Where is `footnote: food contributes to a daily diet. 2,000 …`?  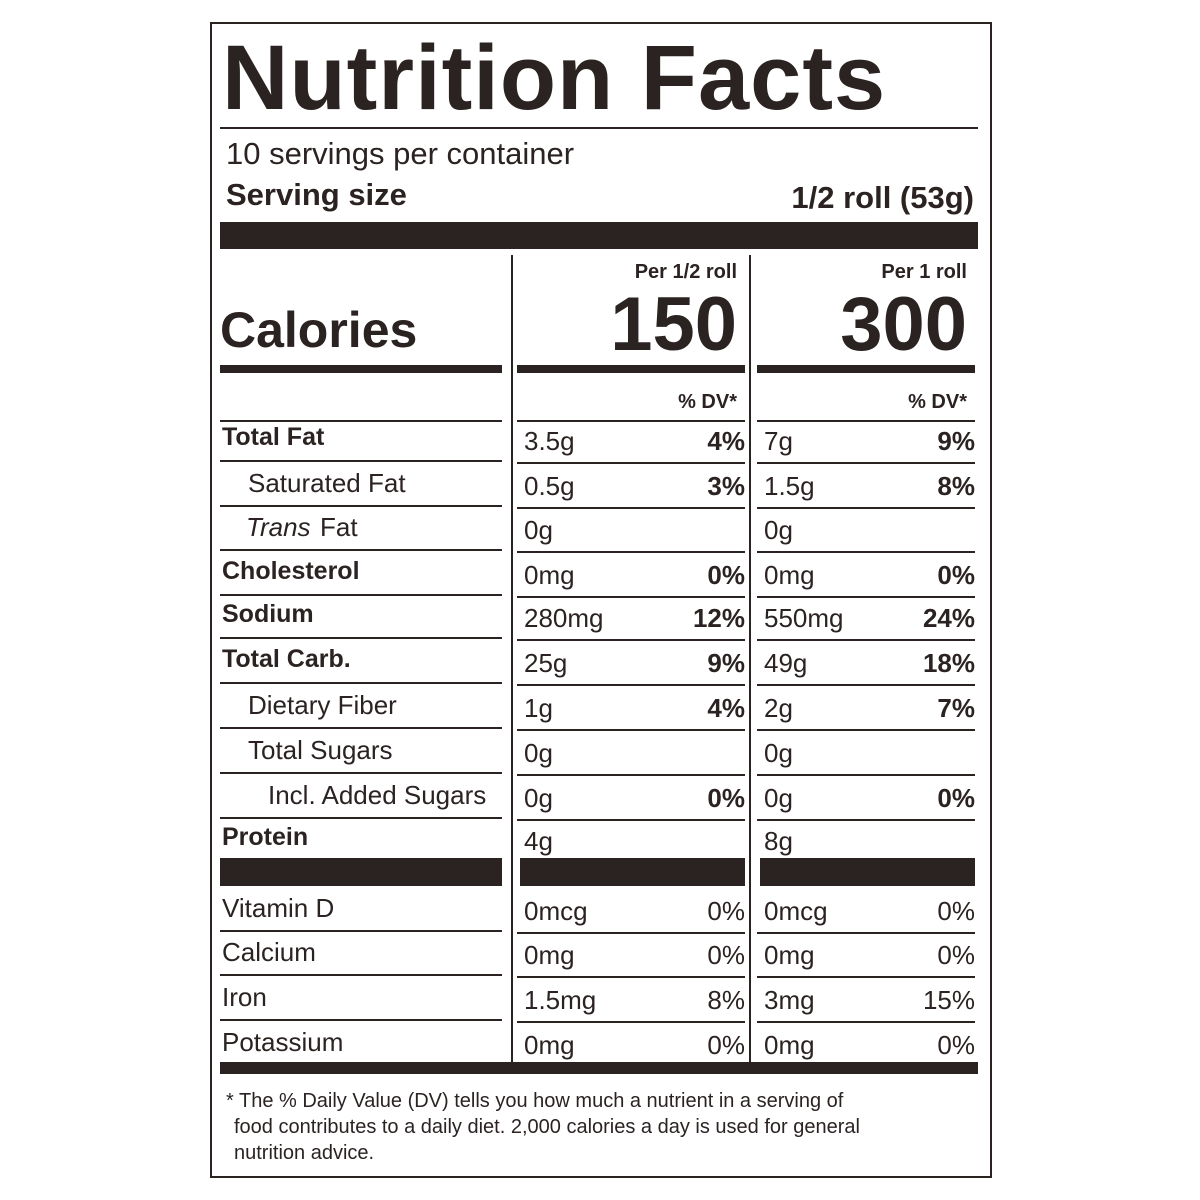 footnote: food contributes to a daily diet. 2,000 … is located at coordinates (547, 1127).